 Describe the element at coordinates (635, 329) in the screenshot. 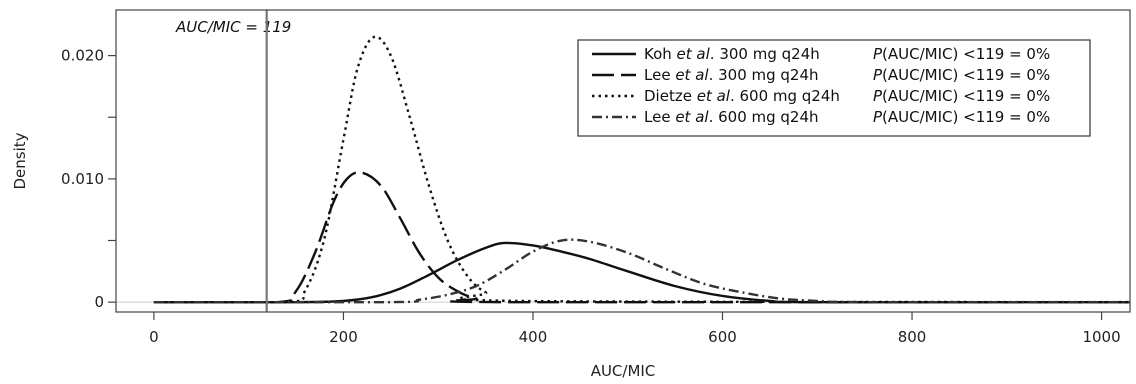

I see `x-axis: 0 200 400 600 800 1000` at that location.